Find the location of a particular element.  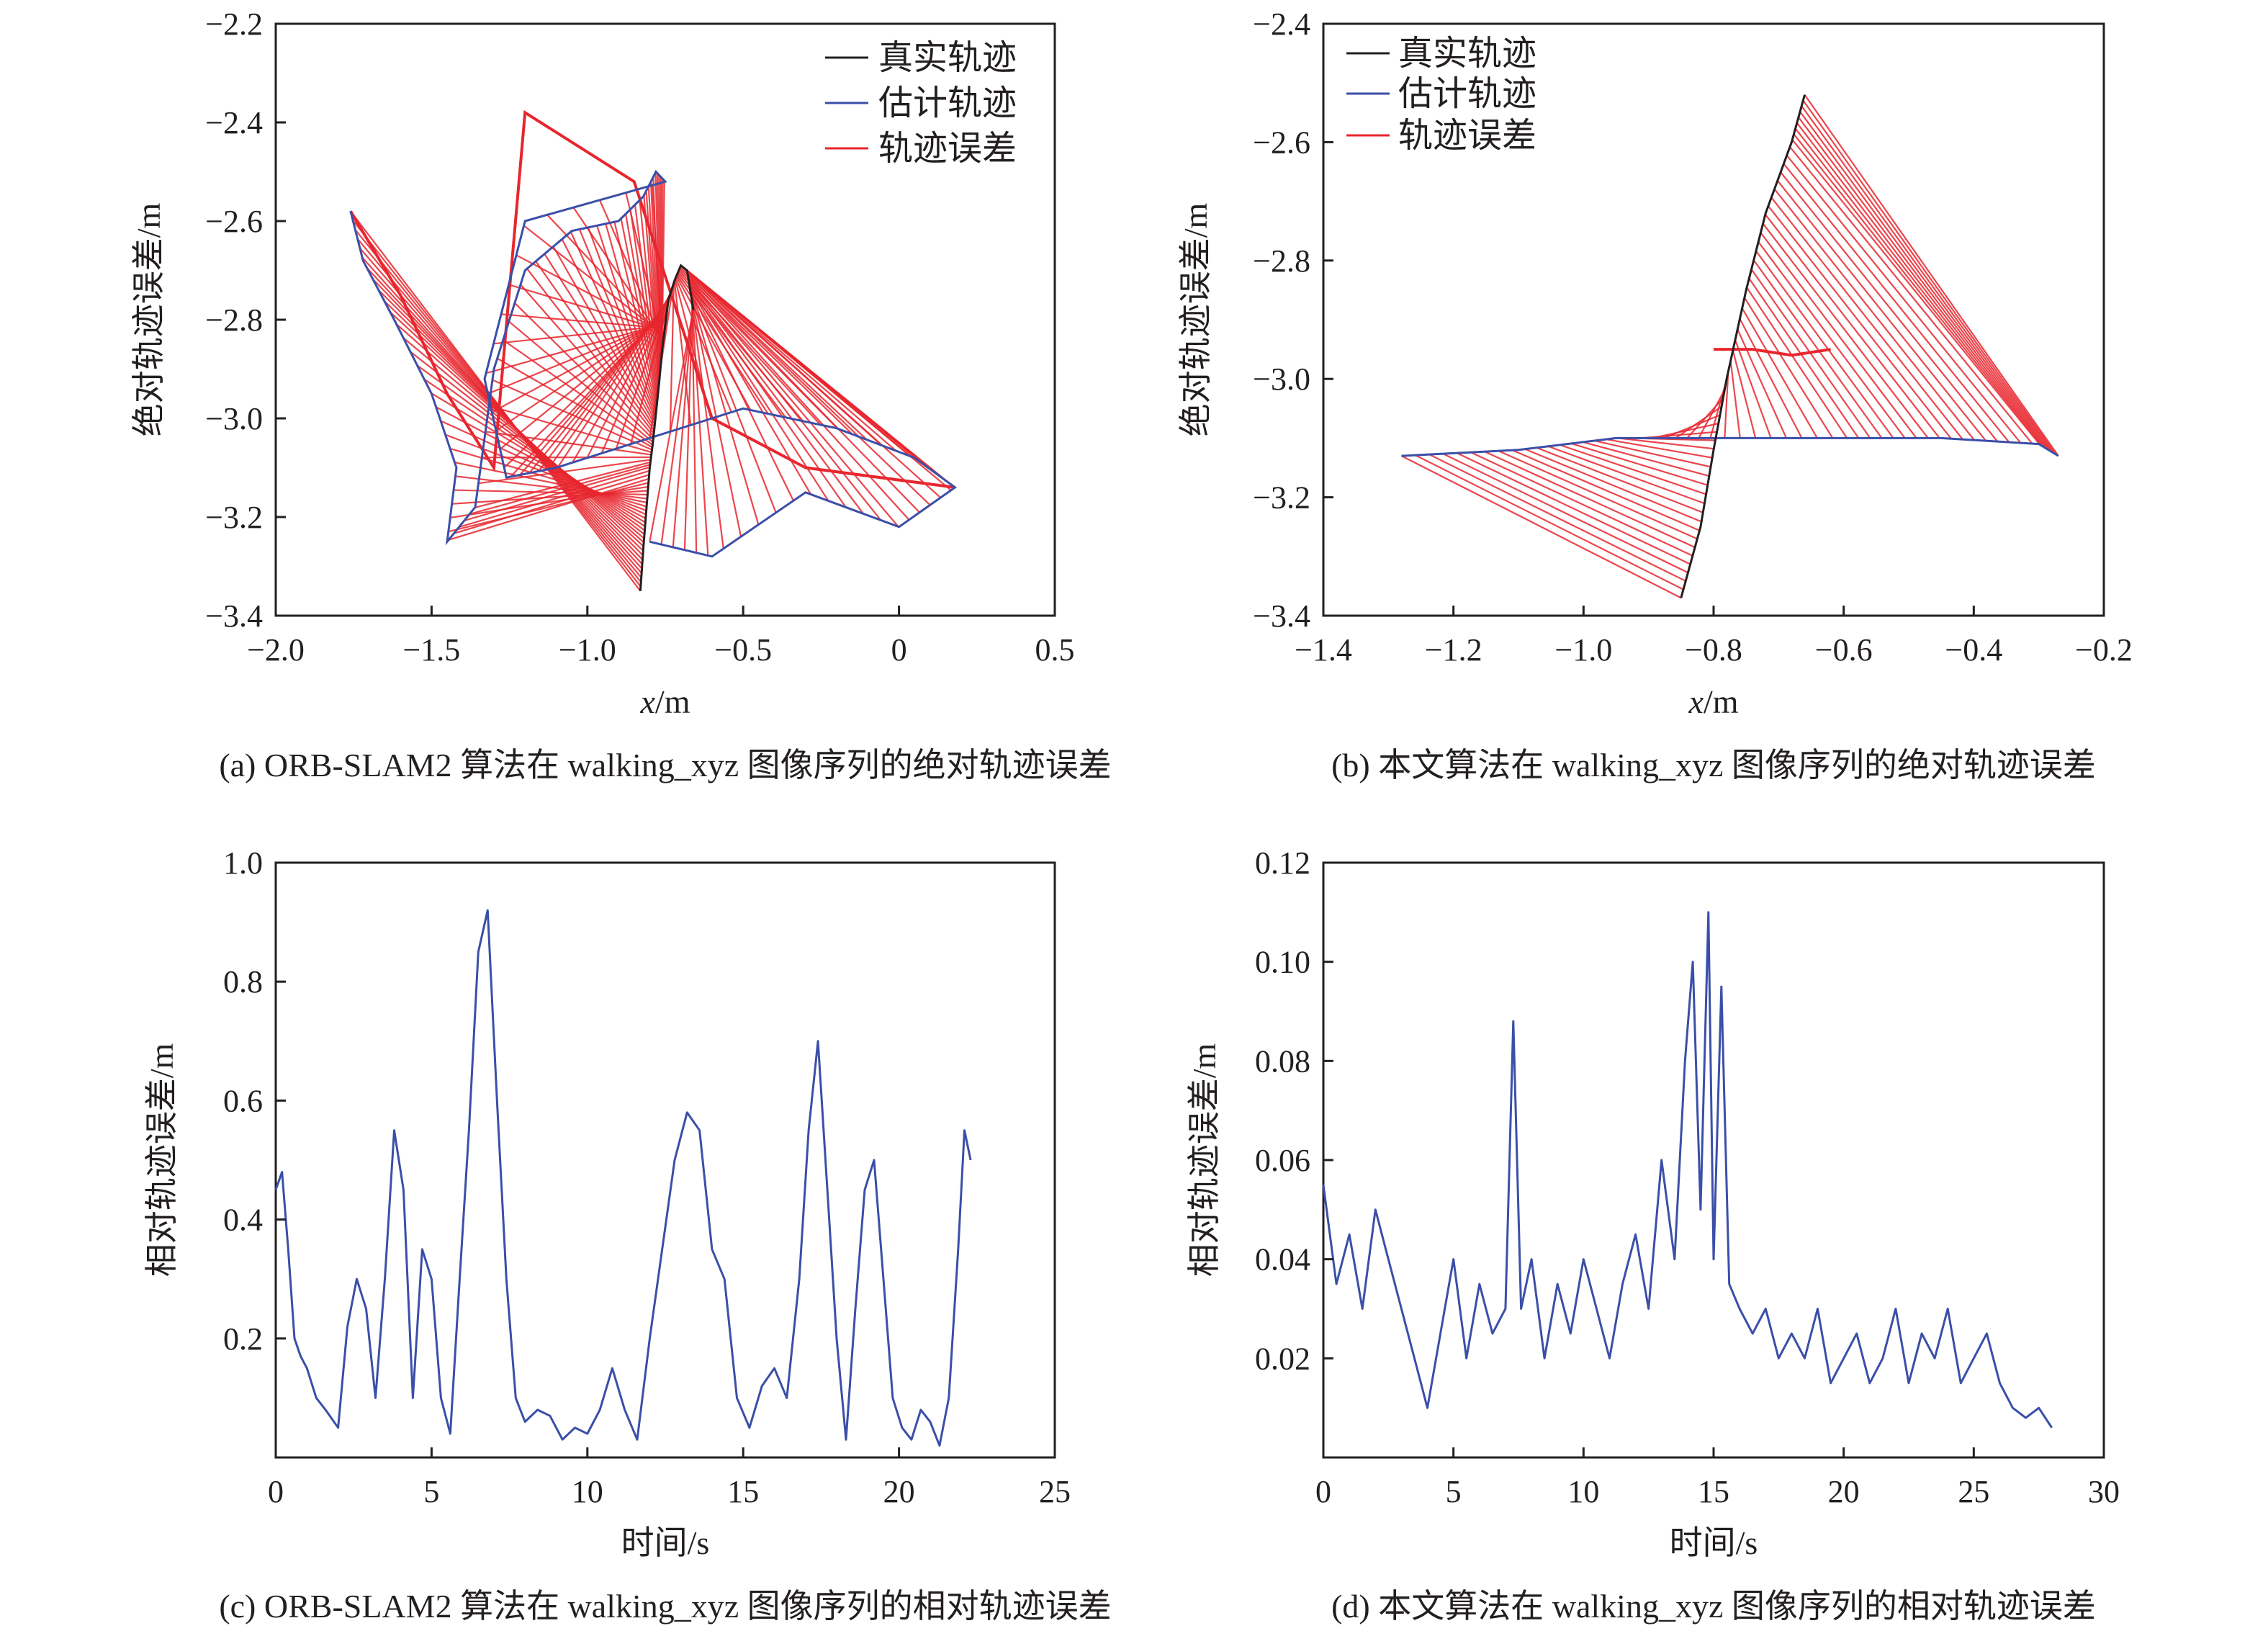

panel-b-ytick-label: −3.0 is located at coordinates (1281, 379).